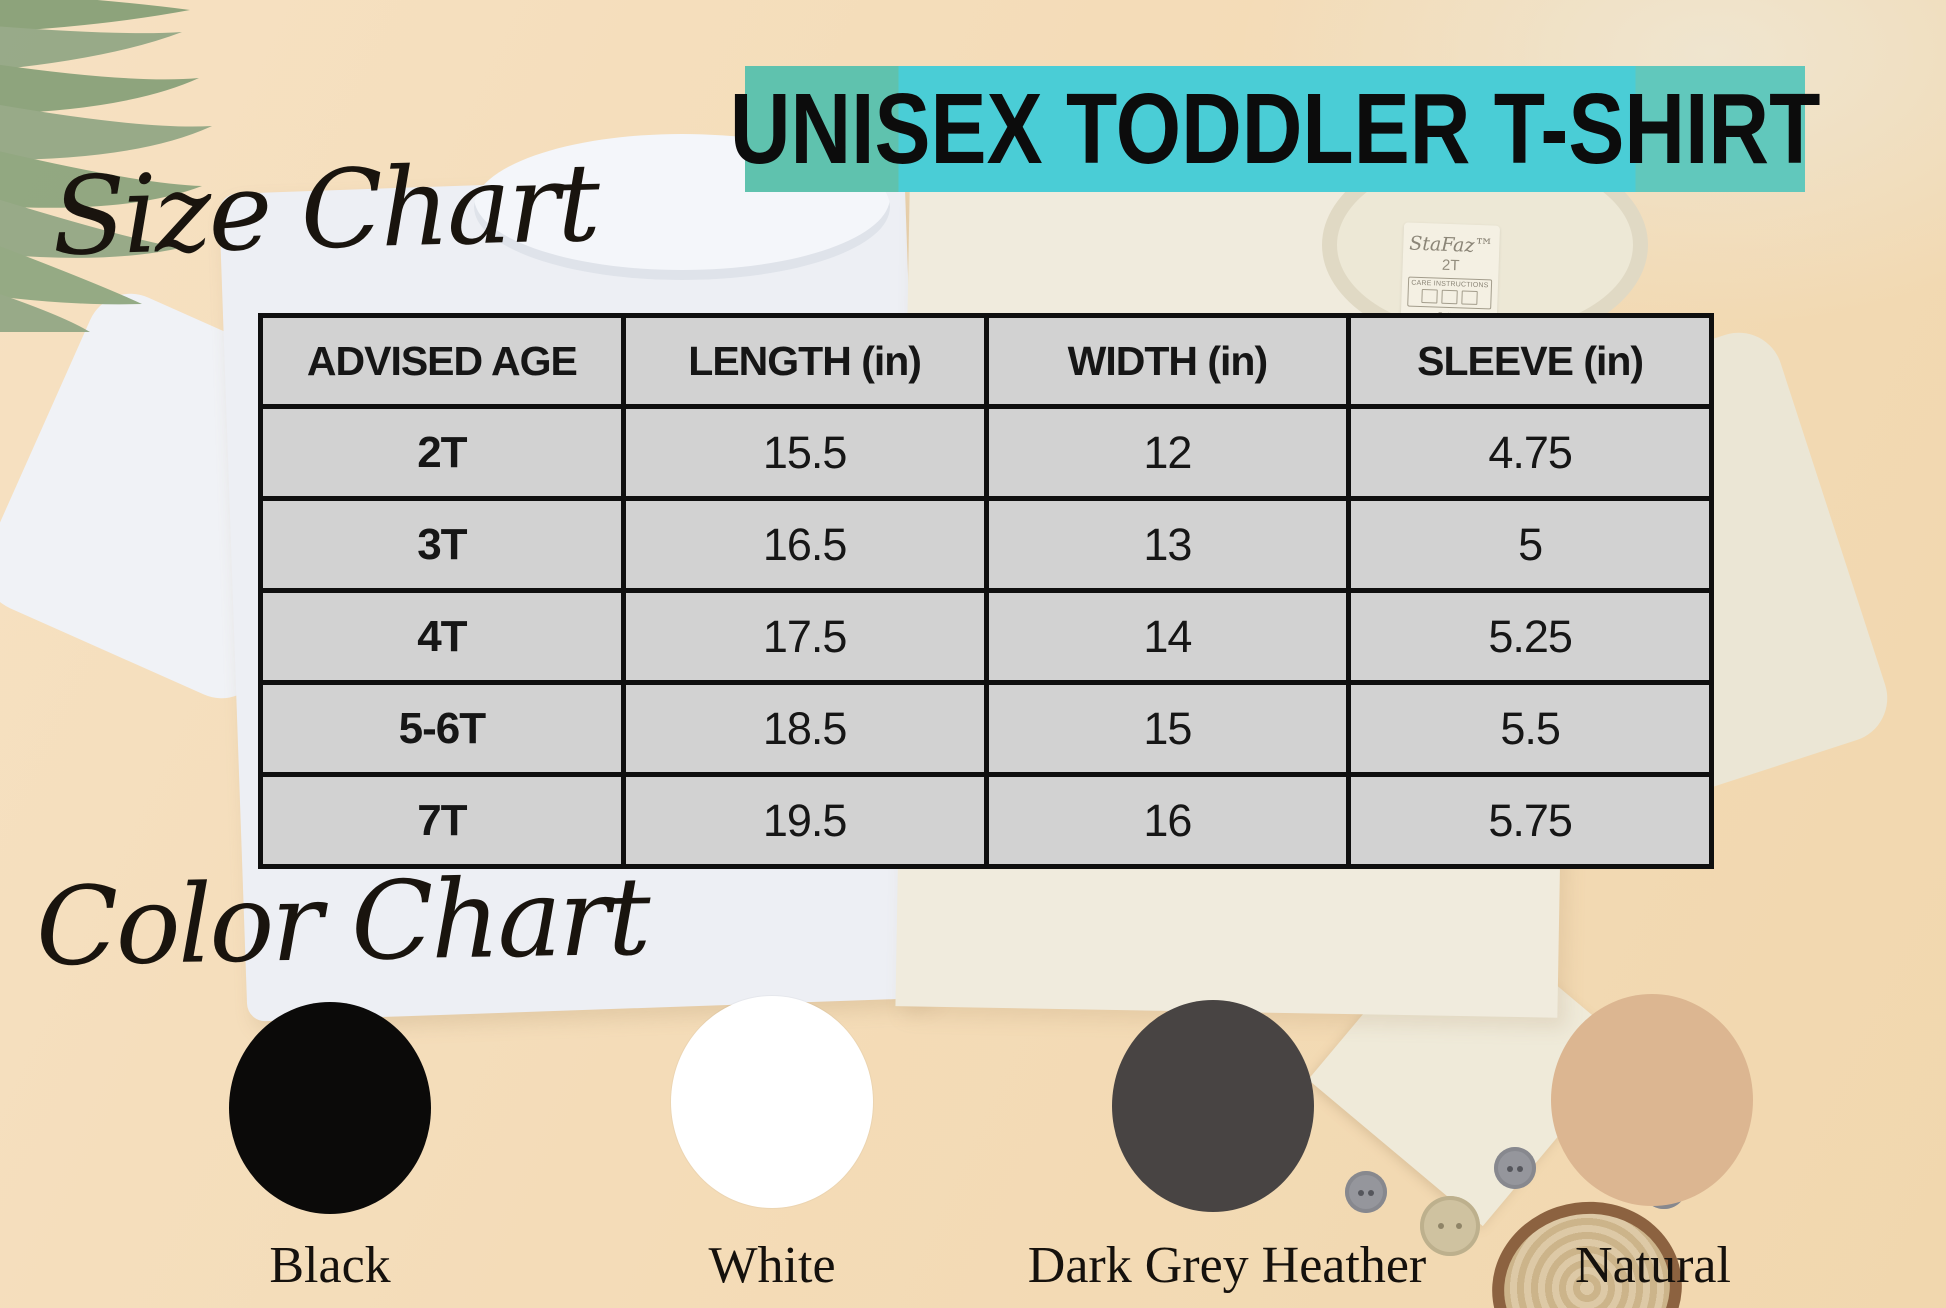 The height and width of the screenshot is (1308, 1946). I want to click on swatch-label-natural: Natural, so click(1653, 1265).